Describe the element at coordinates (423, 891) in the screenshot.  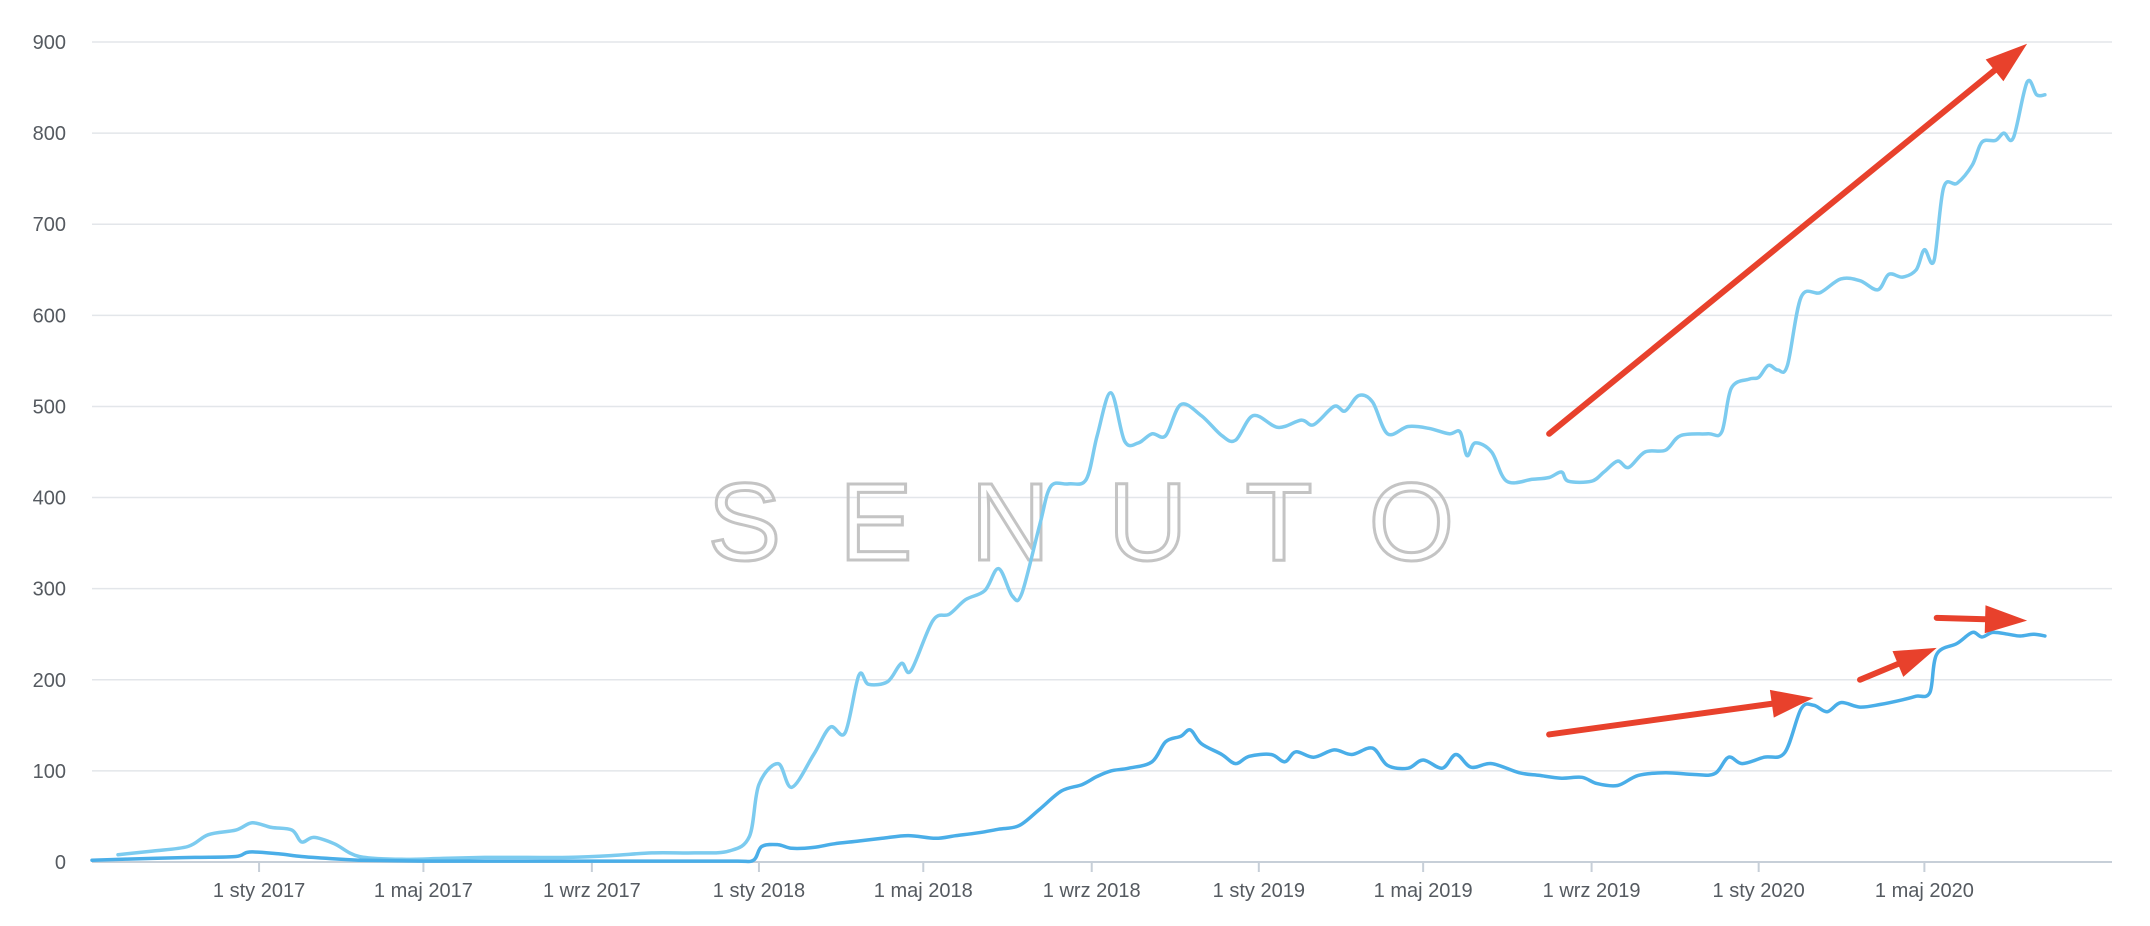
I see `x-tick-label: 1 maj 2017` at that location.